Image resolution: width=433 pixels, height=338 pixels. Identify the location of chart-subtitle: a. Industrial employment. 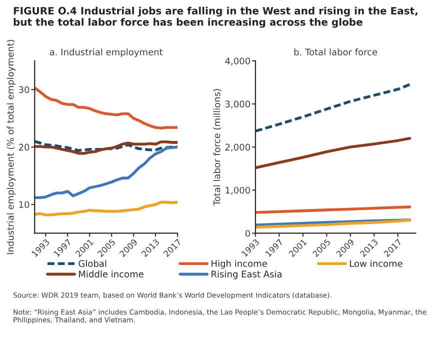
(106, 53).